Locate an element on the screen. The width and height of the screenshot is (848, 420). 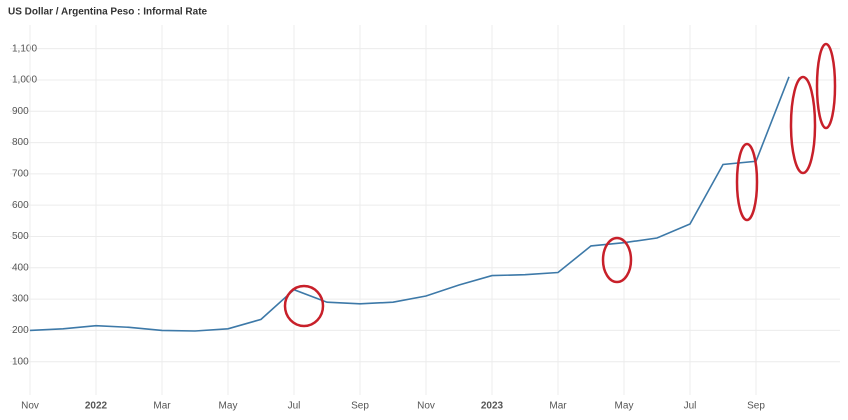
y-tick-label: 600 is located at coordinates (20, 205).